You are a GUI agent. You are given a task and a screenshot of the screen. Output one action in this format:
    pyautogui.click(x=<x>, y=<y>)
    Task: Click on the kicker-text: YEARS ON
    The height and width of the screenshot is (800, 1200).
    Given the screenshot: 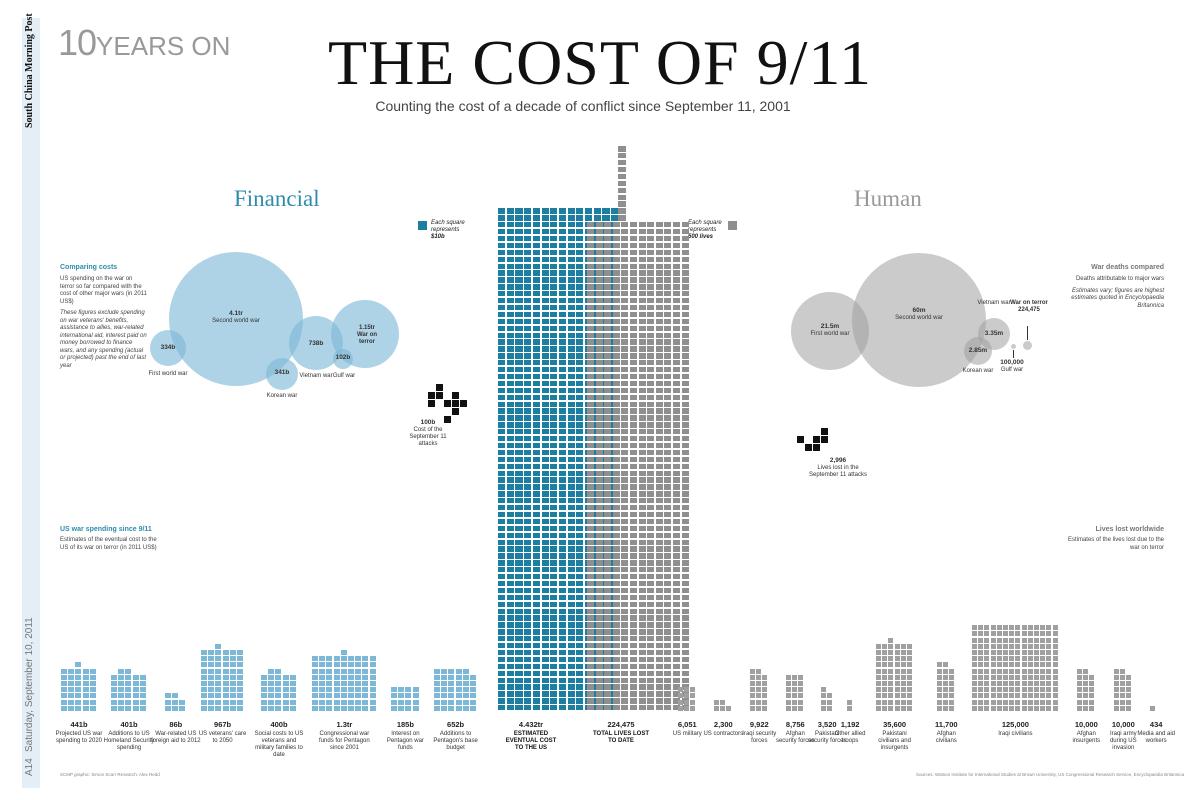 What is the action you would take?
    pyautogui.click(x=163, y=46)
    